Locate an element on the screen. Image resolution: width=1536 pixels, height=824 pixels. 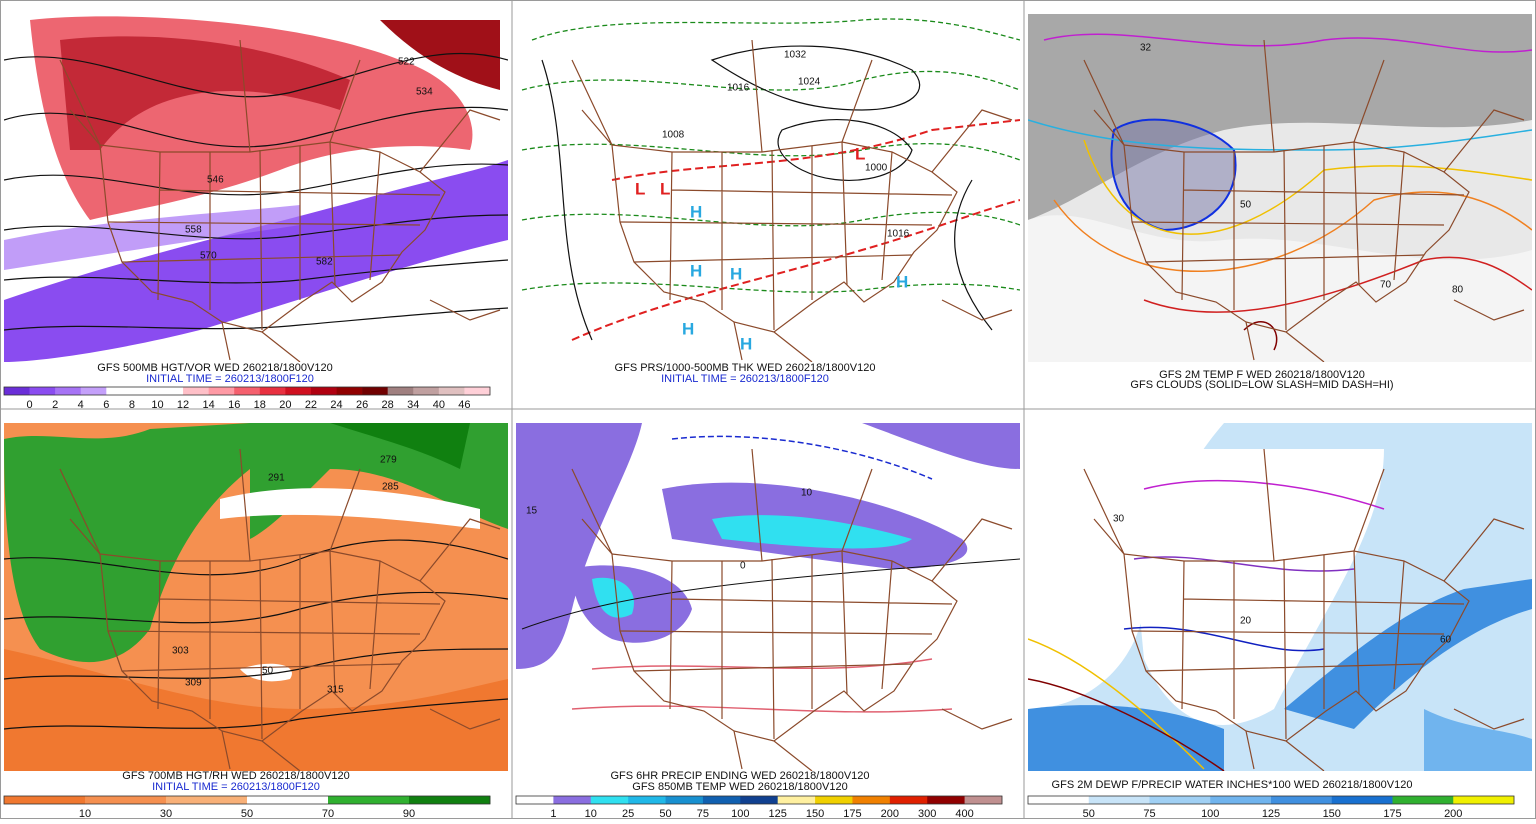
contour-label: 303 is located at coordinates (180, 651).